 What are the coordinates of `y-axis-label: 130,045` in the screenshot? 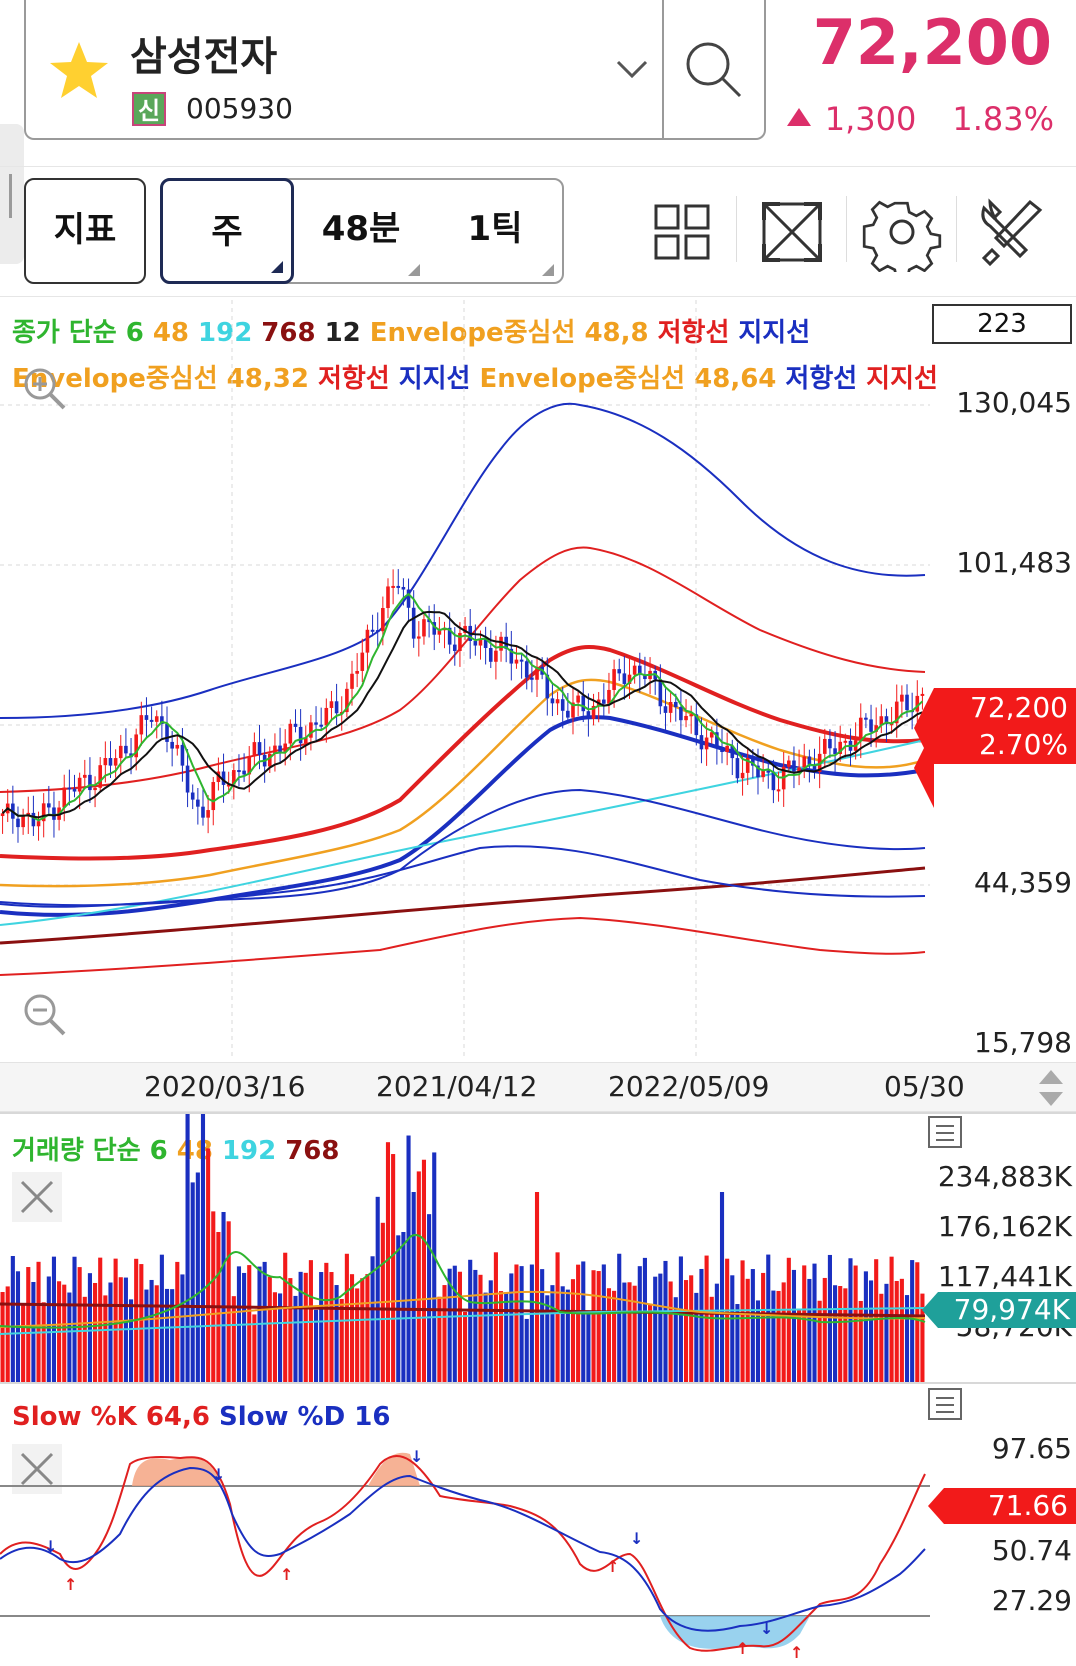 It's located at (1014, 402).